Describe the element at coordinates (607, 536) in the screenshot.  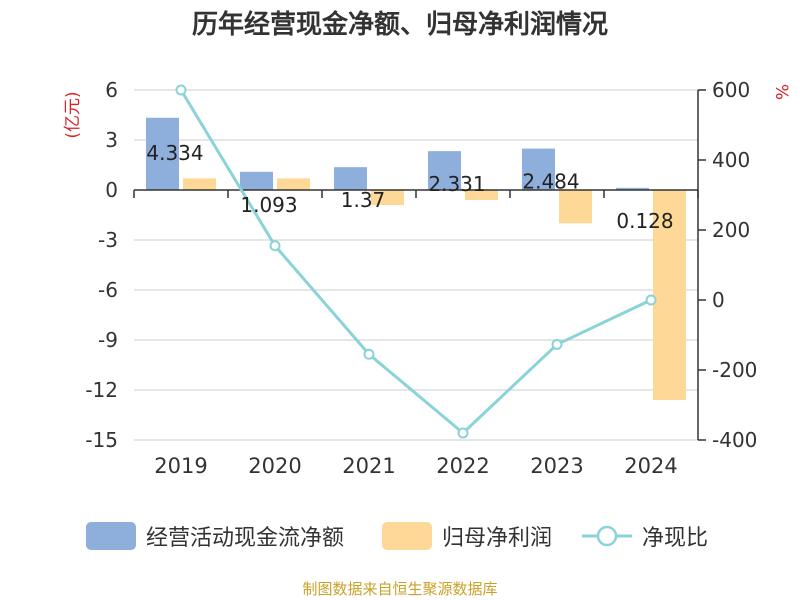
I see `legend-swatch-cash-ratio` at that location.